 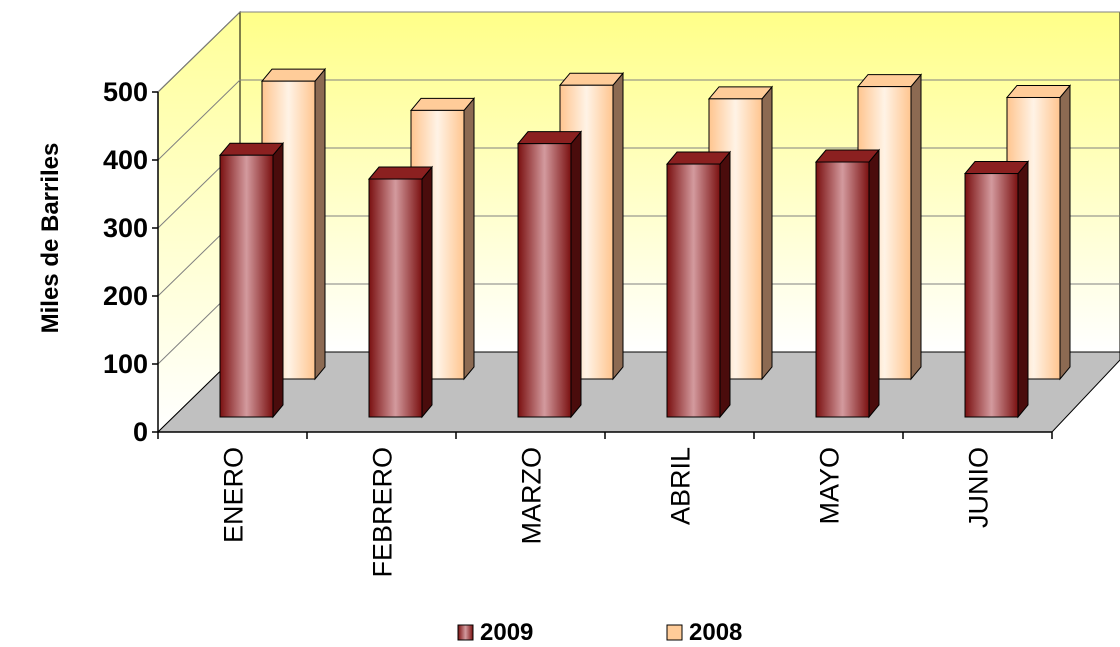 I want to click on x-tick-label: ABRIL, so click(x=681, y=486).